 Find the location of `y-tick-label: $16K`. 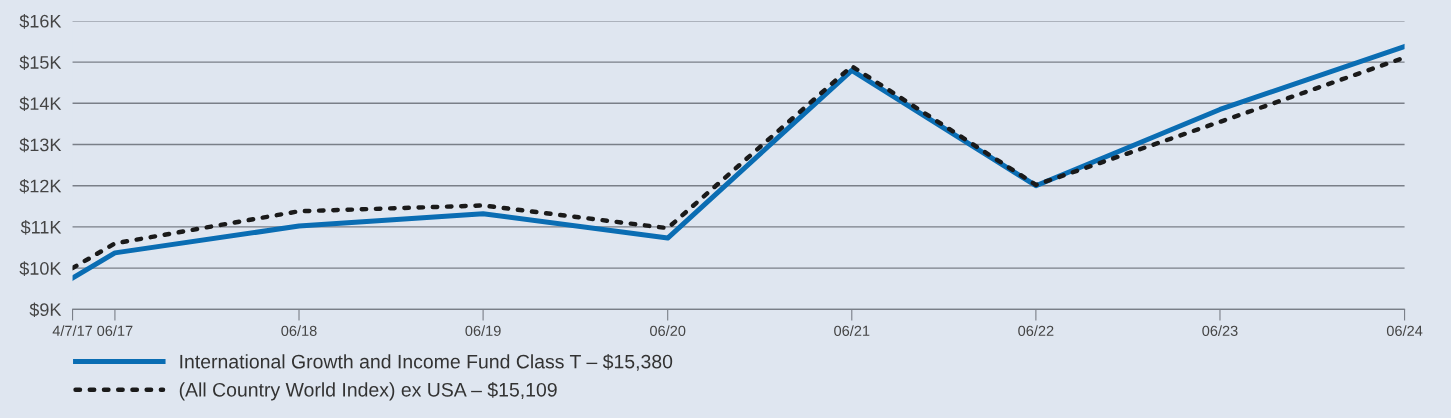

y-tick-label: $16K is located at coordinates (40, 21).